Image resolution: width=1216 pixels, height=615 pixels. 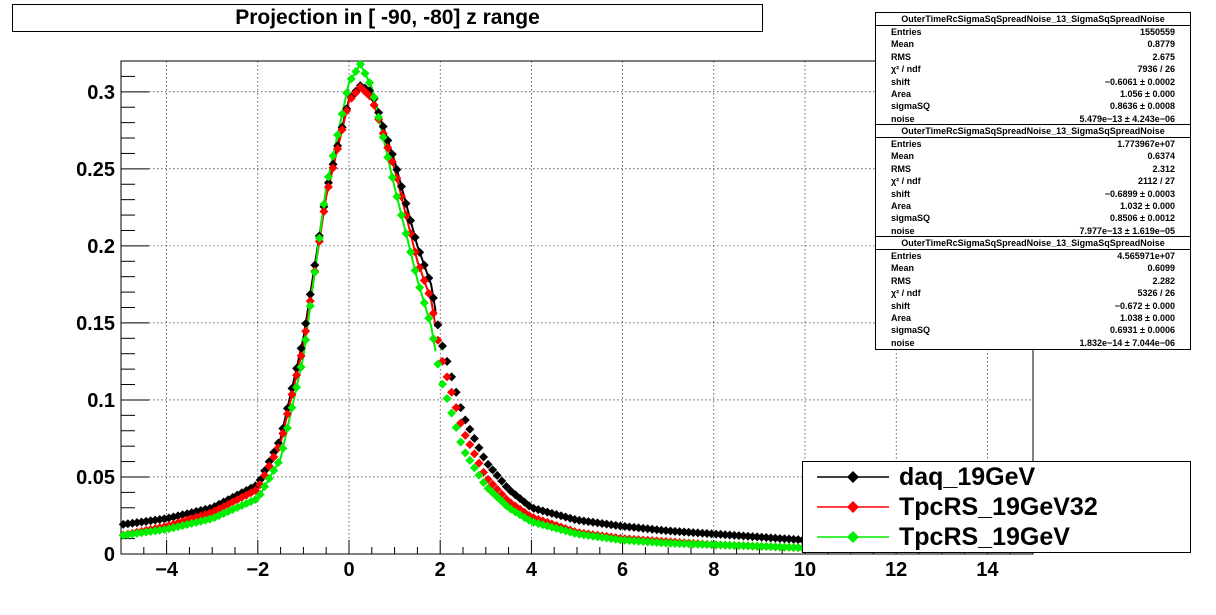 I want to click on stats-value: 0.8779, so click(x=1161, y=44).